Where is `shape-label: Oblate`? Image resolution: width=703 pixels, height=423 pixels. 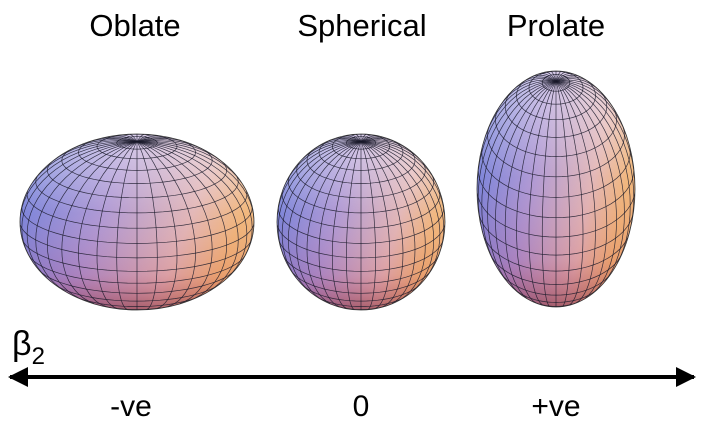
shape-label: Oblate is located at coordinates (134, 25).